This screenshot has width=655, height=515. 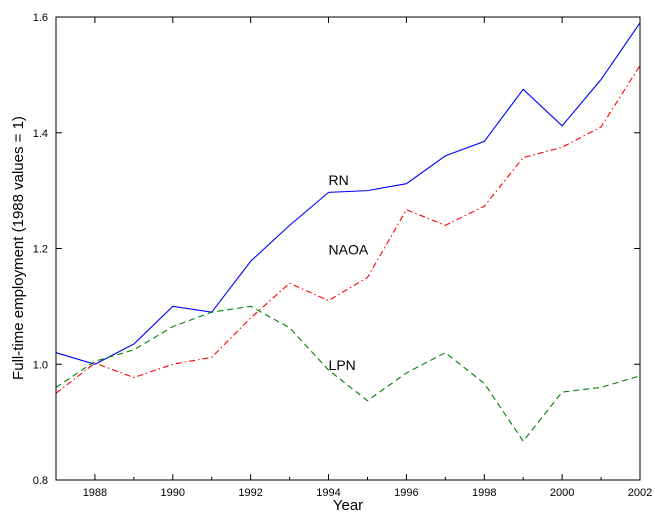 What do you see at coordinates (95, 493) in the screenshot?
I see `x-tick-label: 1988` at bounding box center [95, 493].